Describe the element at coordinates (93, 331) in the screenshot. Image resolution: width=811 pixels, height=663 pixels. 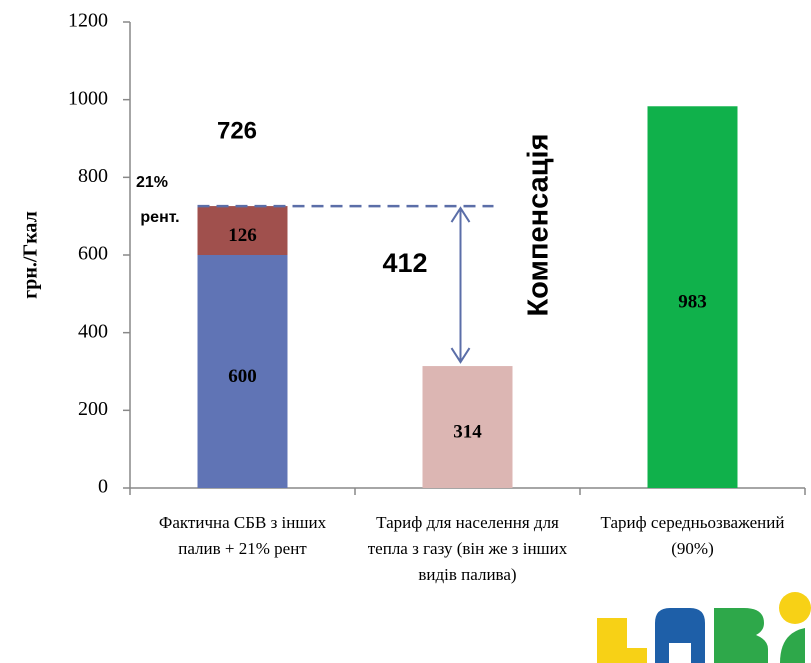
I see `y-tick-label: 400` at that location.